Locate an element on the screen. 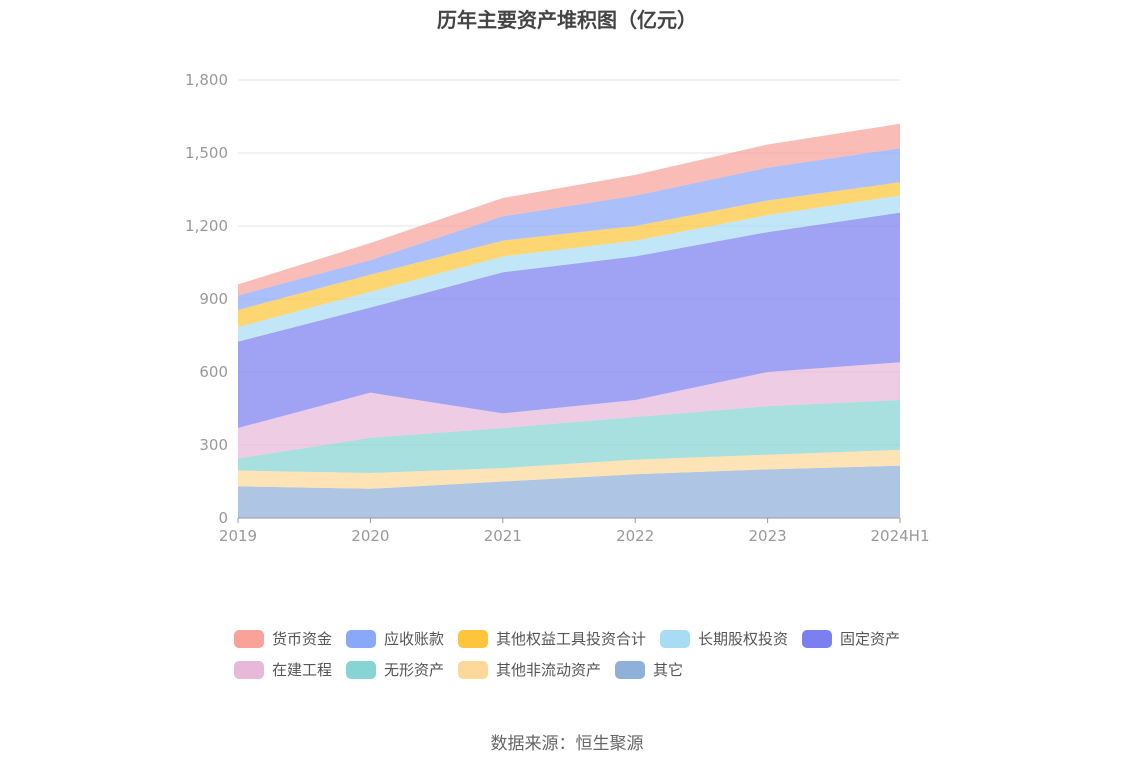 The width and height of the screenshot is (1134, 766). legend-item: 其它 is located at coordinates (649, 669).